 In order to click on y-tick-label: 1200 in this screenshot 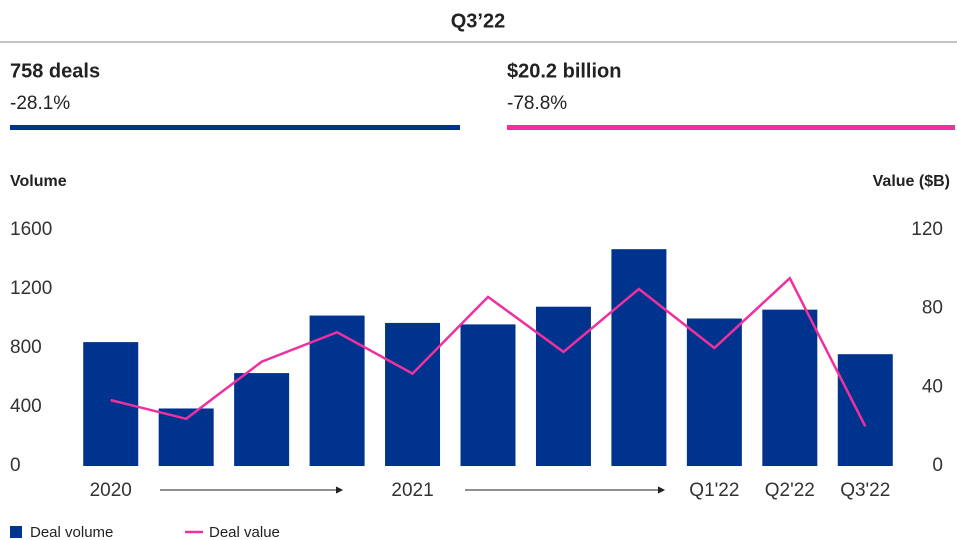, I will do `click(31, 288)`.